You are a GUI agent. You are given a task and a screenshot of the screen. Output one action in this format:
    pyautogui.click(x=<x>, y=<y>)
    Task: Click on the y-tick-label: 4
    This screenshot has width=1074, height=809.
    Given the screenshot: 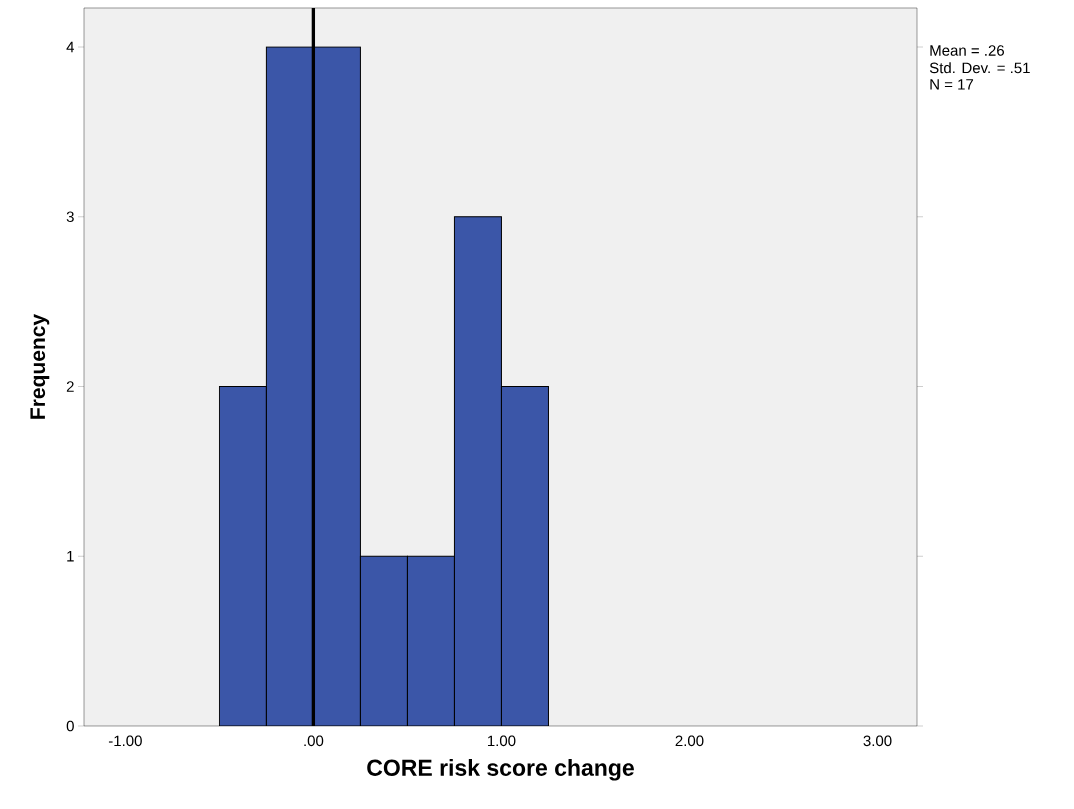 What is the action you would take?
    pyautogui.click(x=70, y=47)
    